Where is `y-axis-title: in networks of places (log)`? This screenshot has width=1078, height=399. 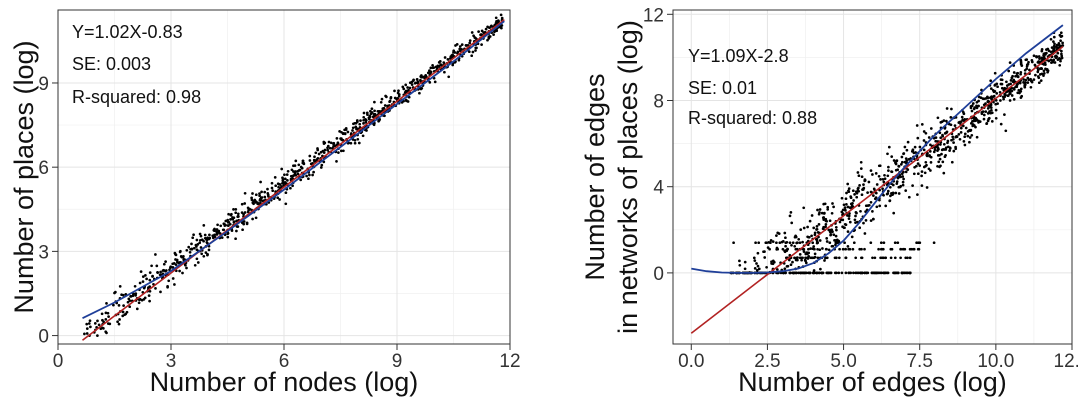 y-axis-title: in networks of places (log) is located at coordinates (628, 177).